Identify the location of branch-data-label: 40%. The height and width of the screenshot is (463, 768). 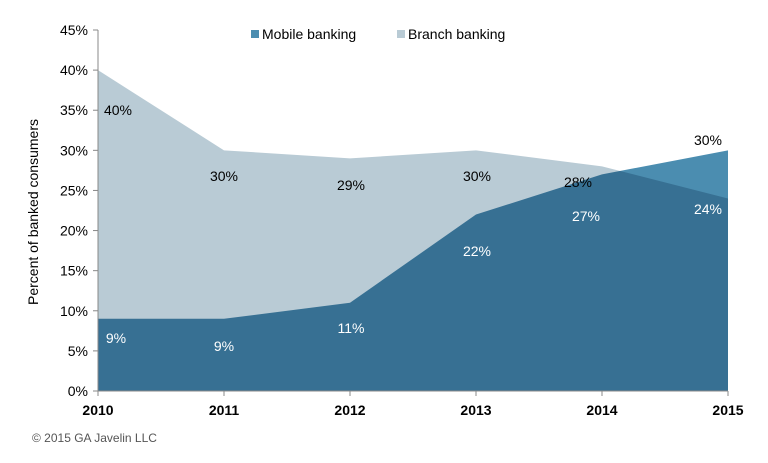
(118, 110).